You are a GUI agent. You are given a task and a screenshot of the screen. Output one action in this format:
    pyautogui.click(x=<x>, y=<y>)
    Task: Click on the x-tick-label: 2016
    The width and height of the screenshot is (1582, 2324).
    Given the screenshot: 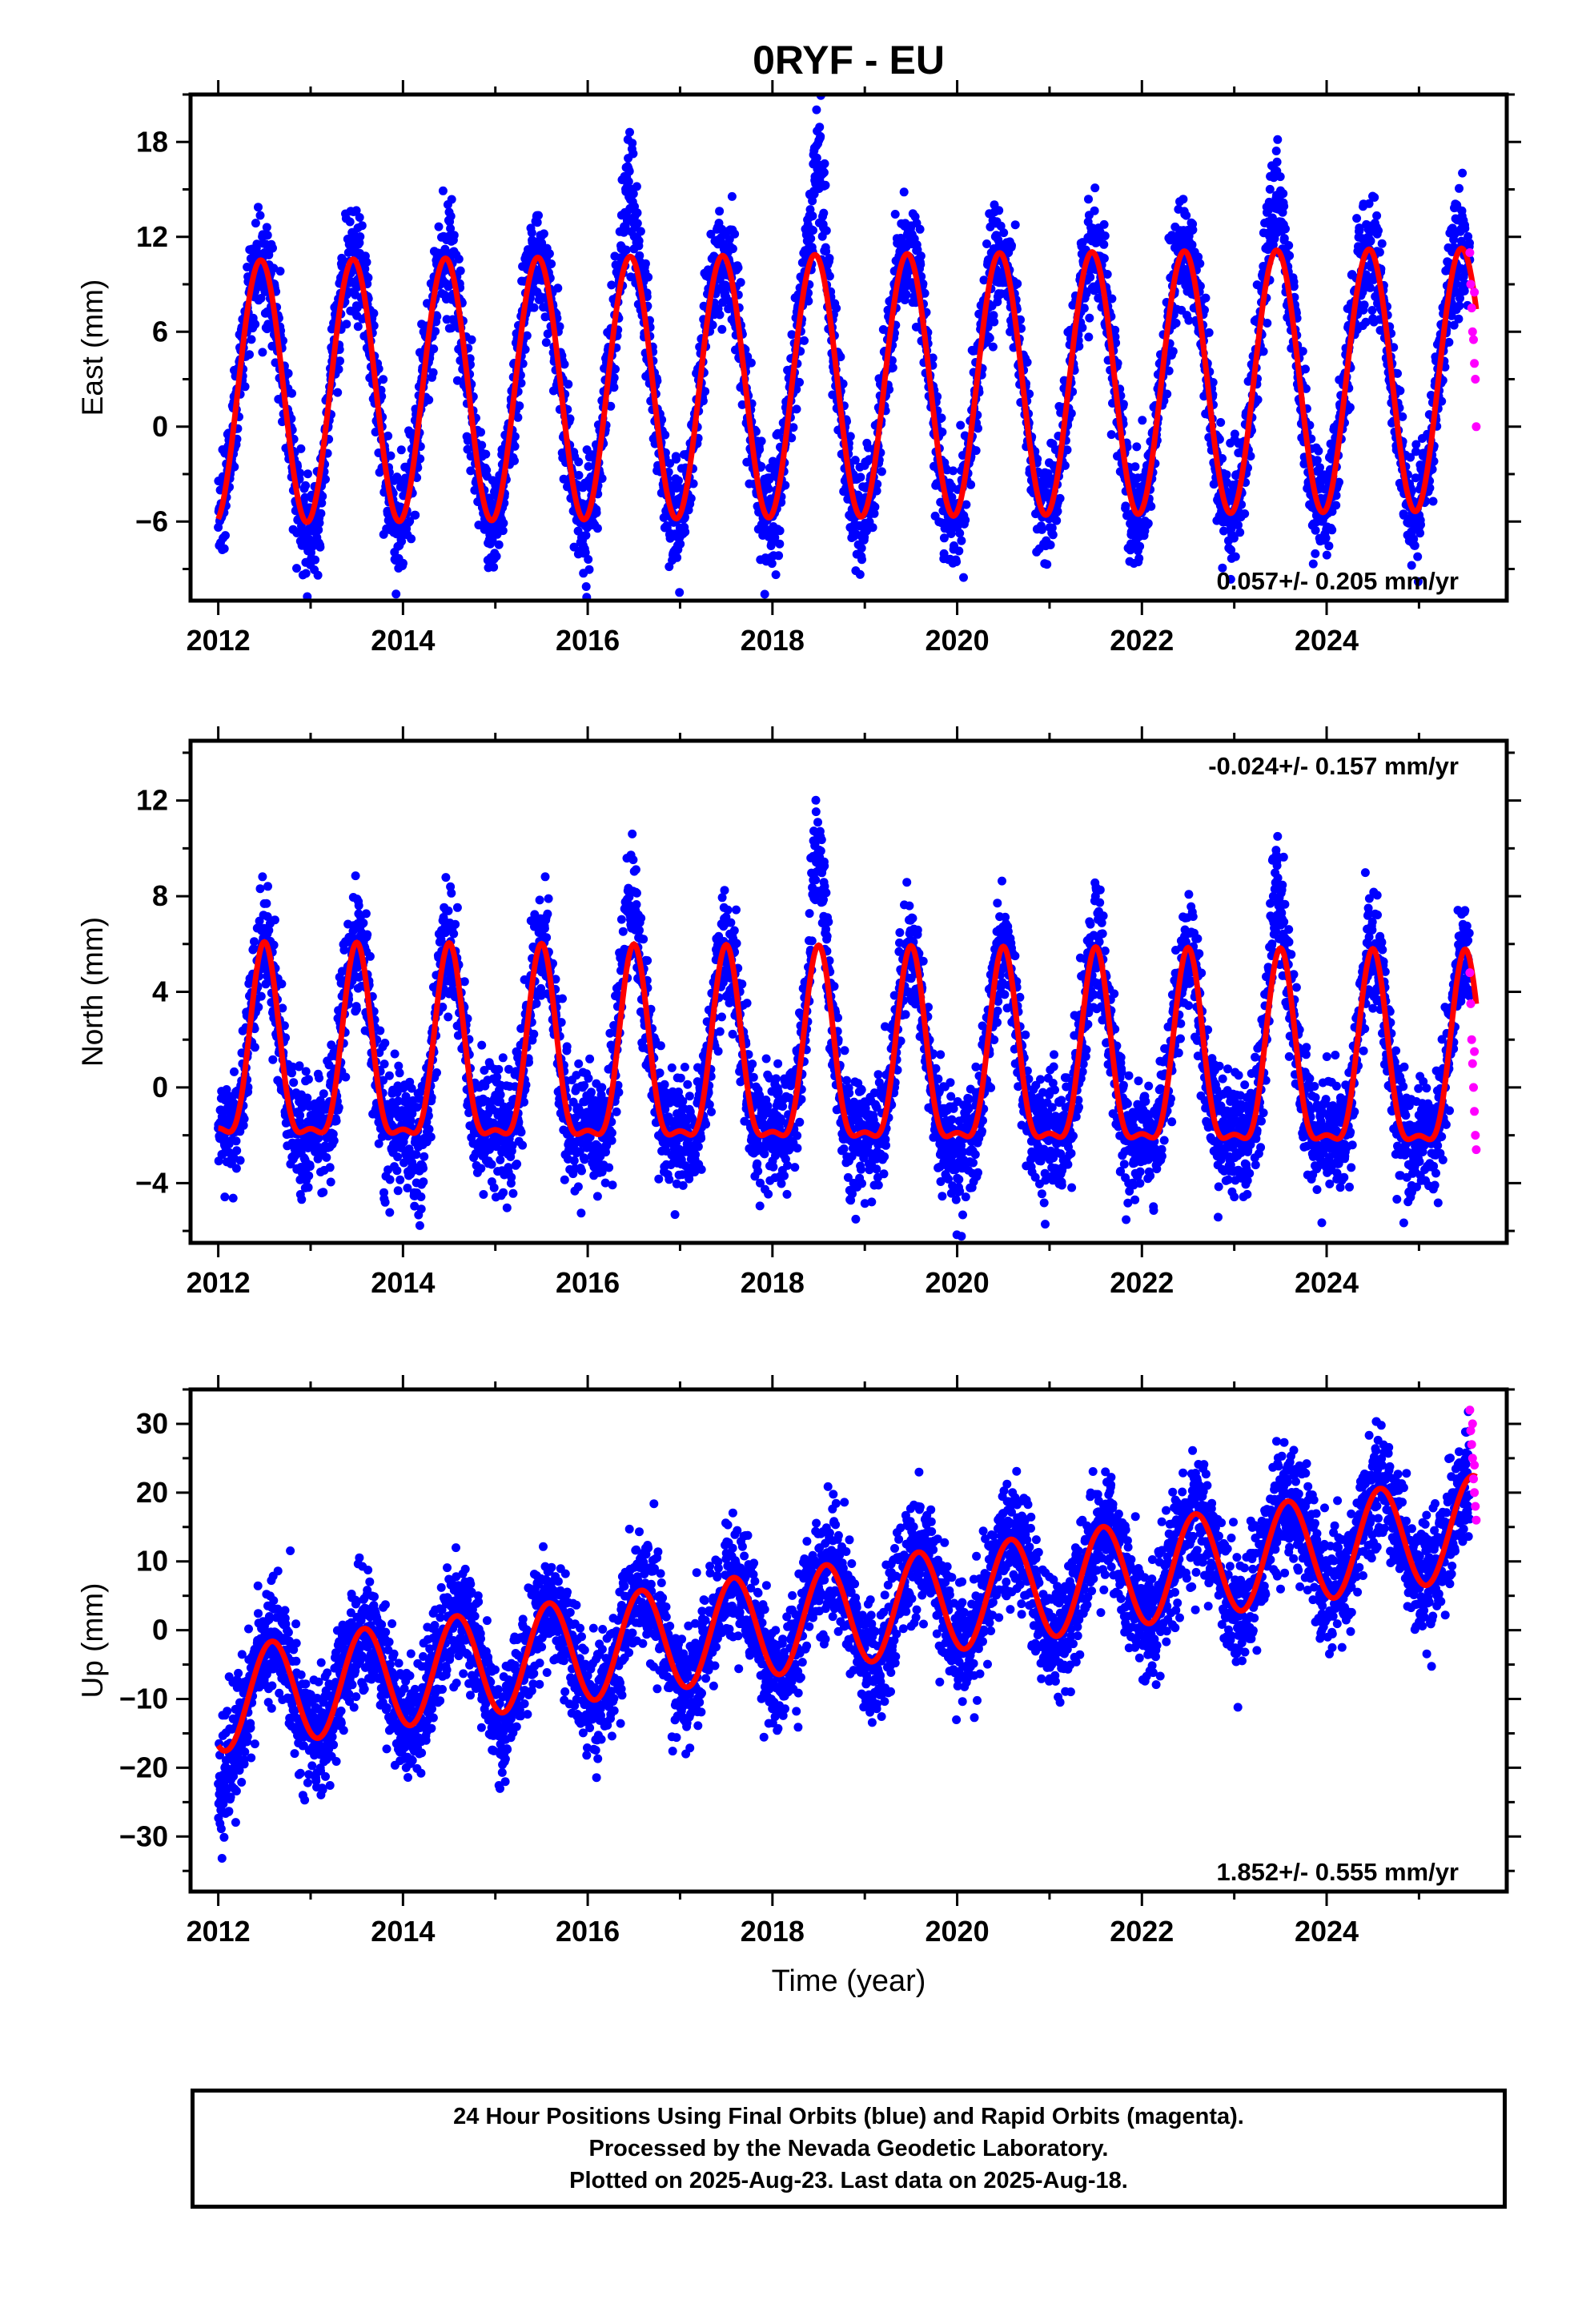 What is the action you would take?
    pyautogui.click(x=588, y=640)
    